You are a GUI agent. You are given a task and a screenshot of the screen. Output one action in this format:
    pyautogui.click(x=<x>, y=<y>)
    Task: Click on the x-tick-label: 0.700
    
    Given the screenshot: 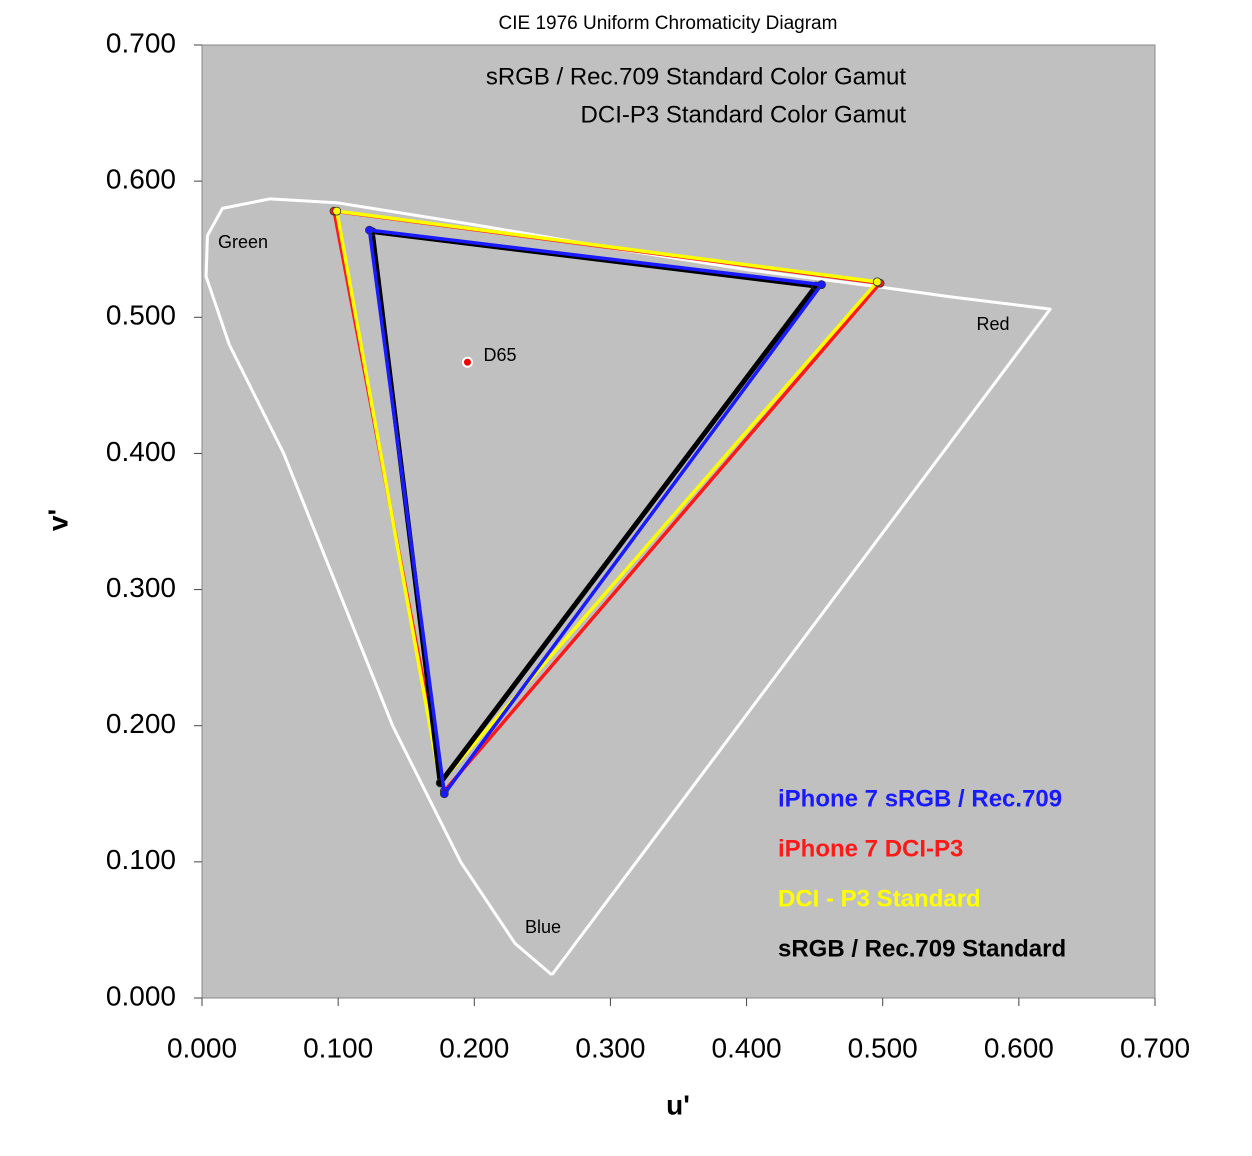 What is the action you would take?
    pyautogui.click(x=1155, y=1047)
    